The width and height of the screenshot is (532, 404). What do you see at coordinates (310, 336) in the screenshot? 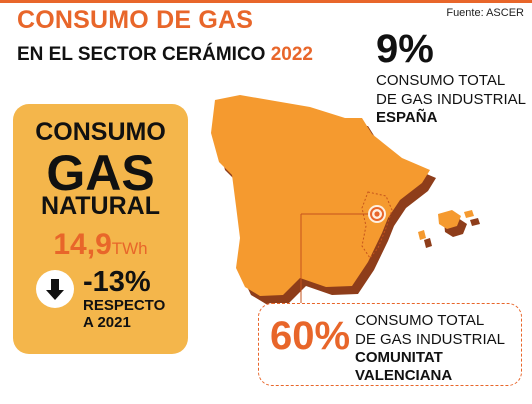
I see `regional-percent: 60%` at bounding box center [310, 336].